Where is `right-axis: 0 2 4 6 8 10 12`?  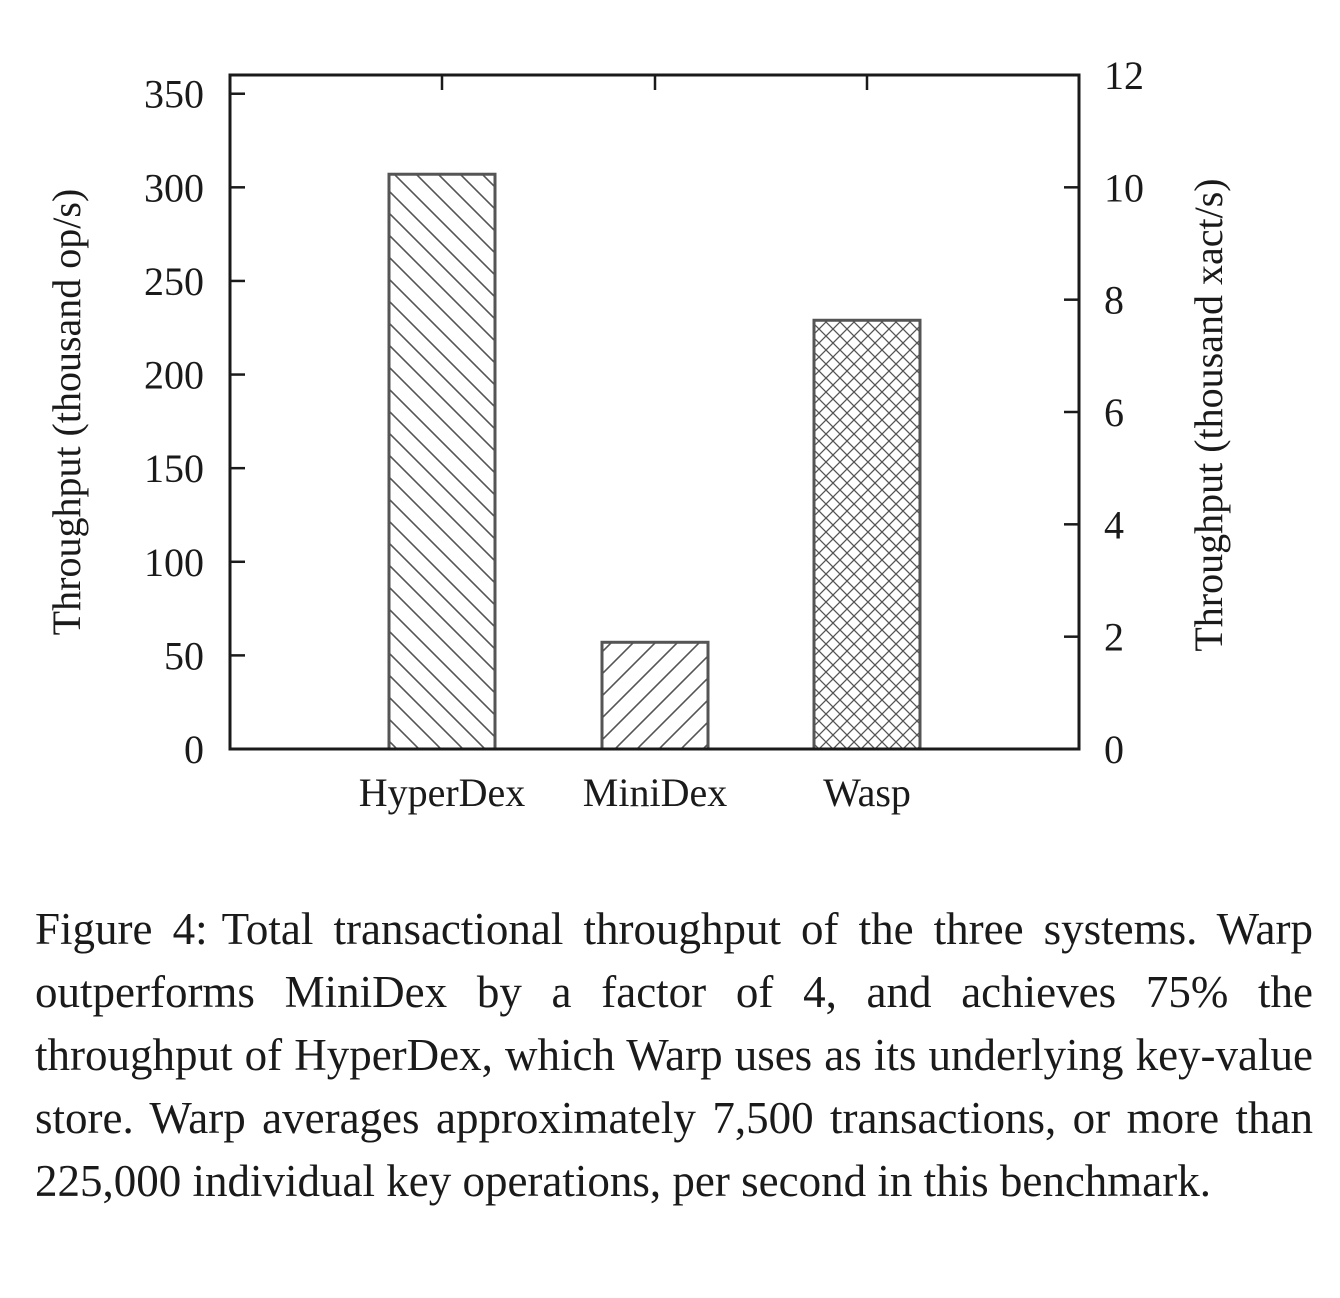
right-axis: 0 2 4 6 8 10 12 is located at coordinates (1104, 412).